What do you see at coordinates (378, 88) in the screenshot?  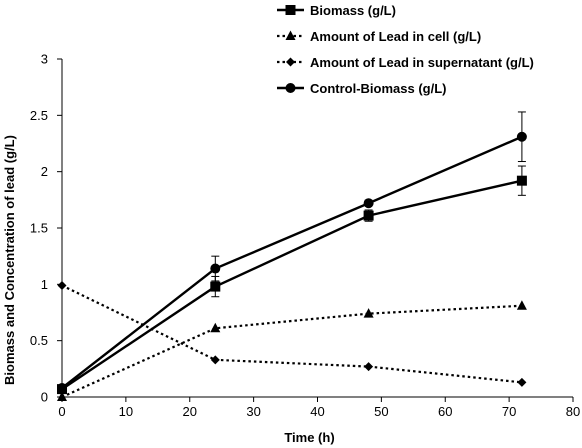 I see `legend-label: Control-Biomass (g/L)` at bounding box center [378, 88].